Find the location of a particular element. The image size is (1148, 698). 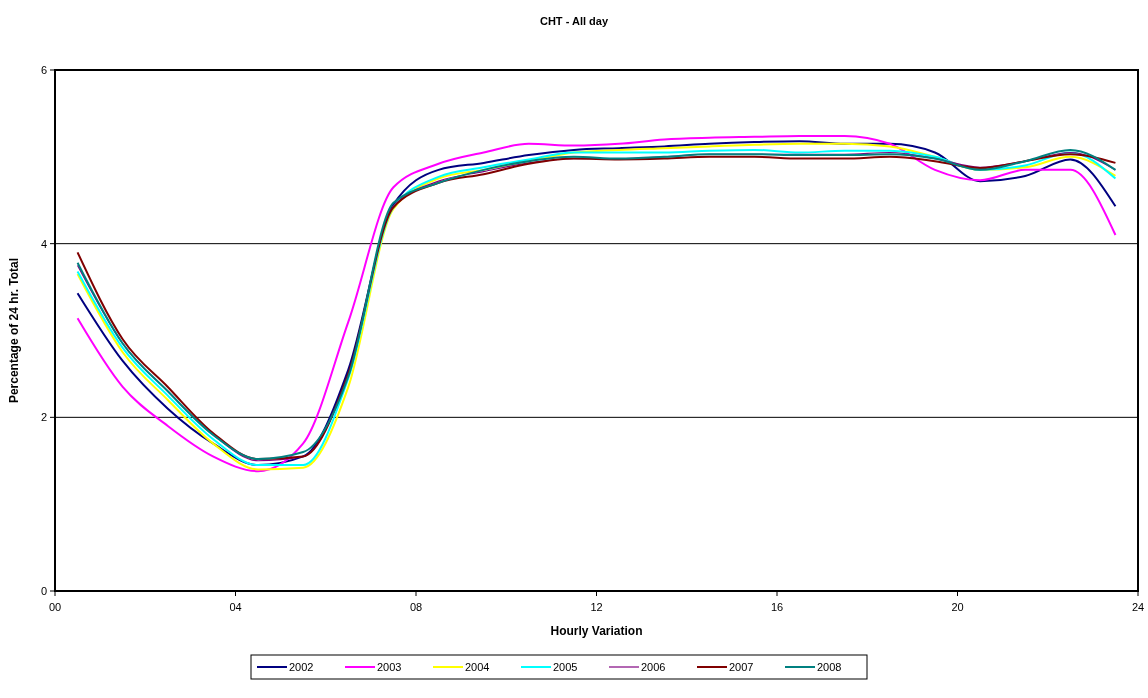

legend-label: 2005 is located at coordinates (565, 667).